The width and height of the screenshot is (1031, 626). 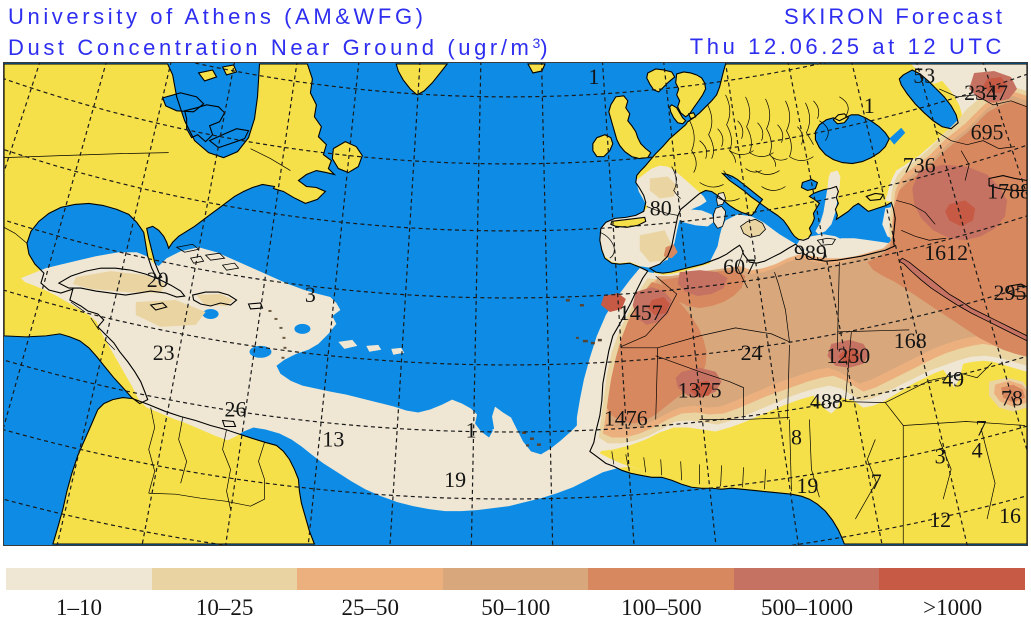 I want to click on svg-text: 12, so click(x=940, y=519).